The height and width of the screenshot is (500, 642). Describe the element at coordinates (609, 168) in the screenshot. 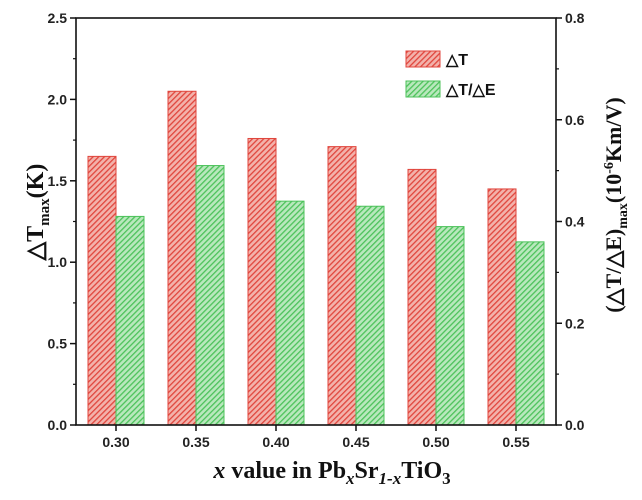

I see `y-axis-right-title-unit-sup: -6` at that location.